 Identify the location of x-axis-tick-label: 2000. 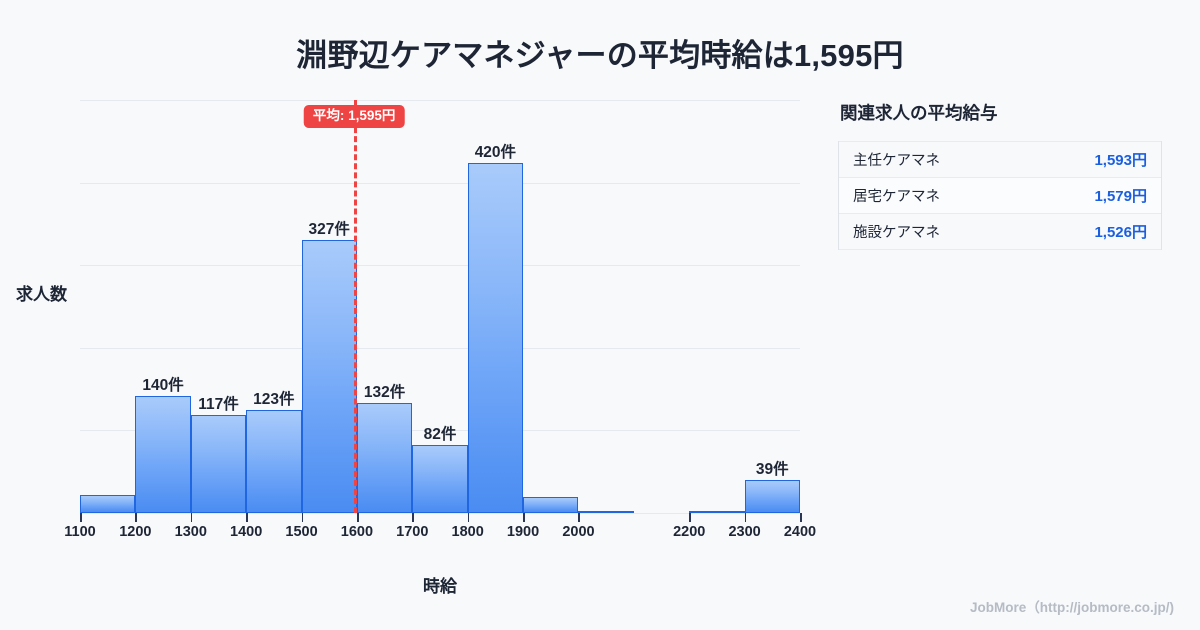
(578, 532).